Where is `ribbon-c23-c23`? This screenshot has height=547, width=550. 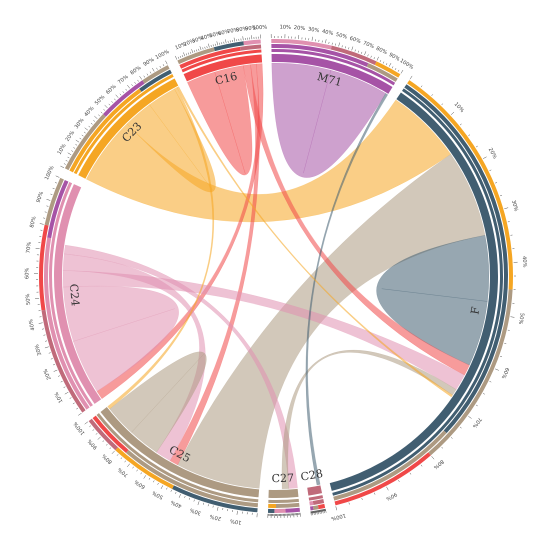 ribbon-c23-c23 is located at coordinates (171, 140).